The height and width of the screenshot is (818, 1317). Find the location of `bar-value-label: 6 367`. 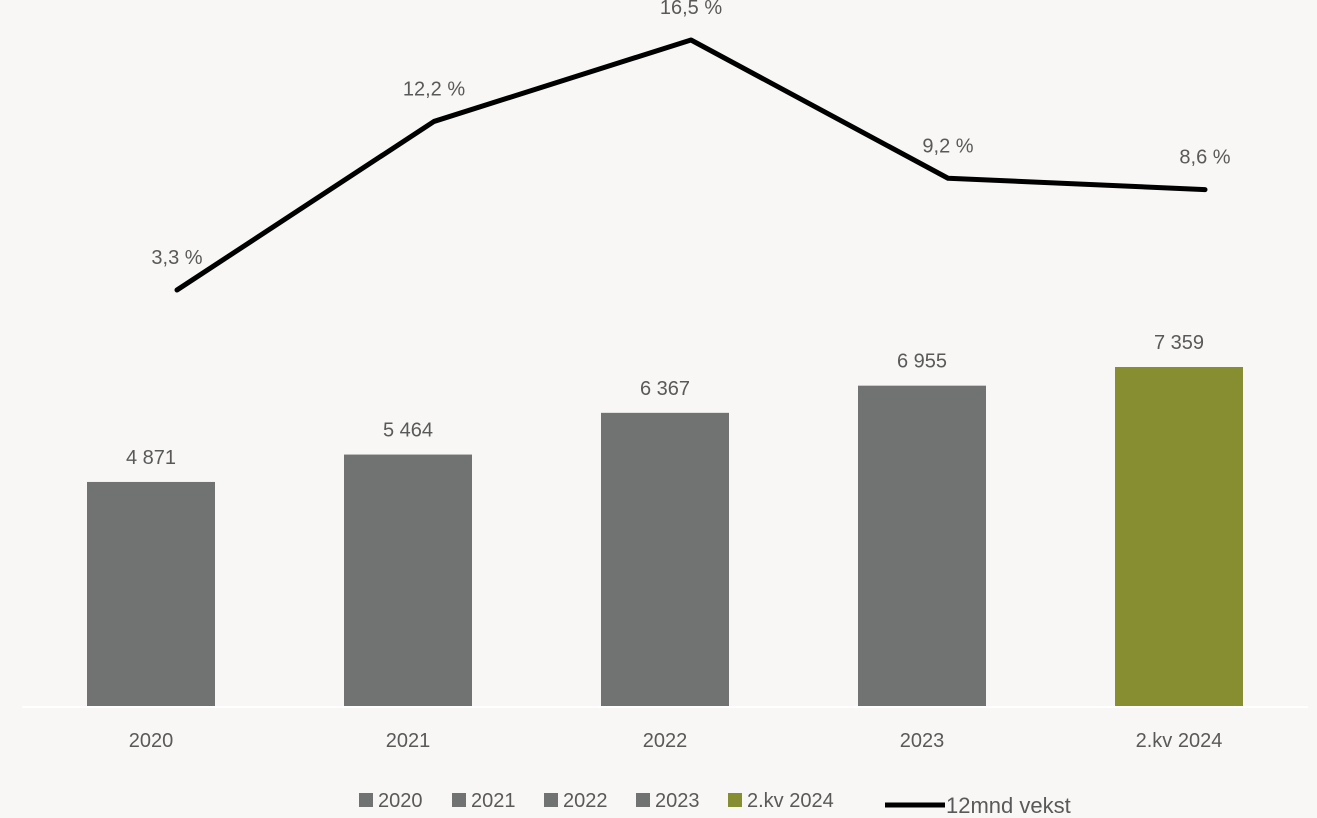

bar-value-label: 6 367 is located at coordinates (665, 389).